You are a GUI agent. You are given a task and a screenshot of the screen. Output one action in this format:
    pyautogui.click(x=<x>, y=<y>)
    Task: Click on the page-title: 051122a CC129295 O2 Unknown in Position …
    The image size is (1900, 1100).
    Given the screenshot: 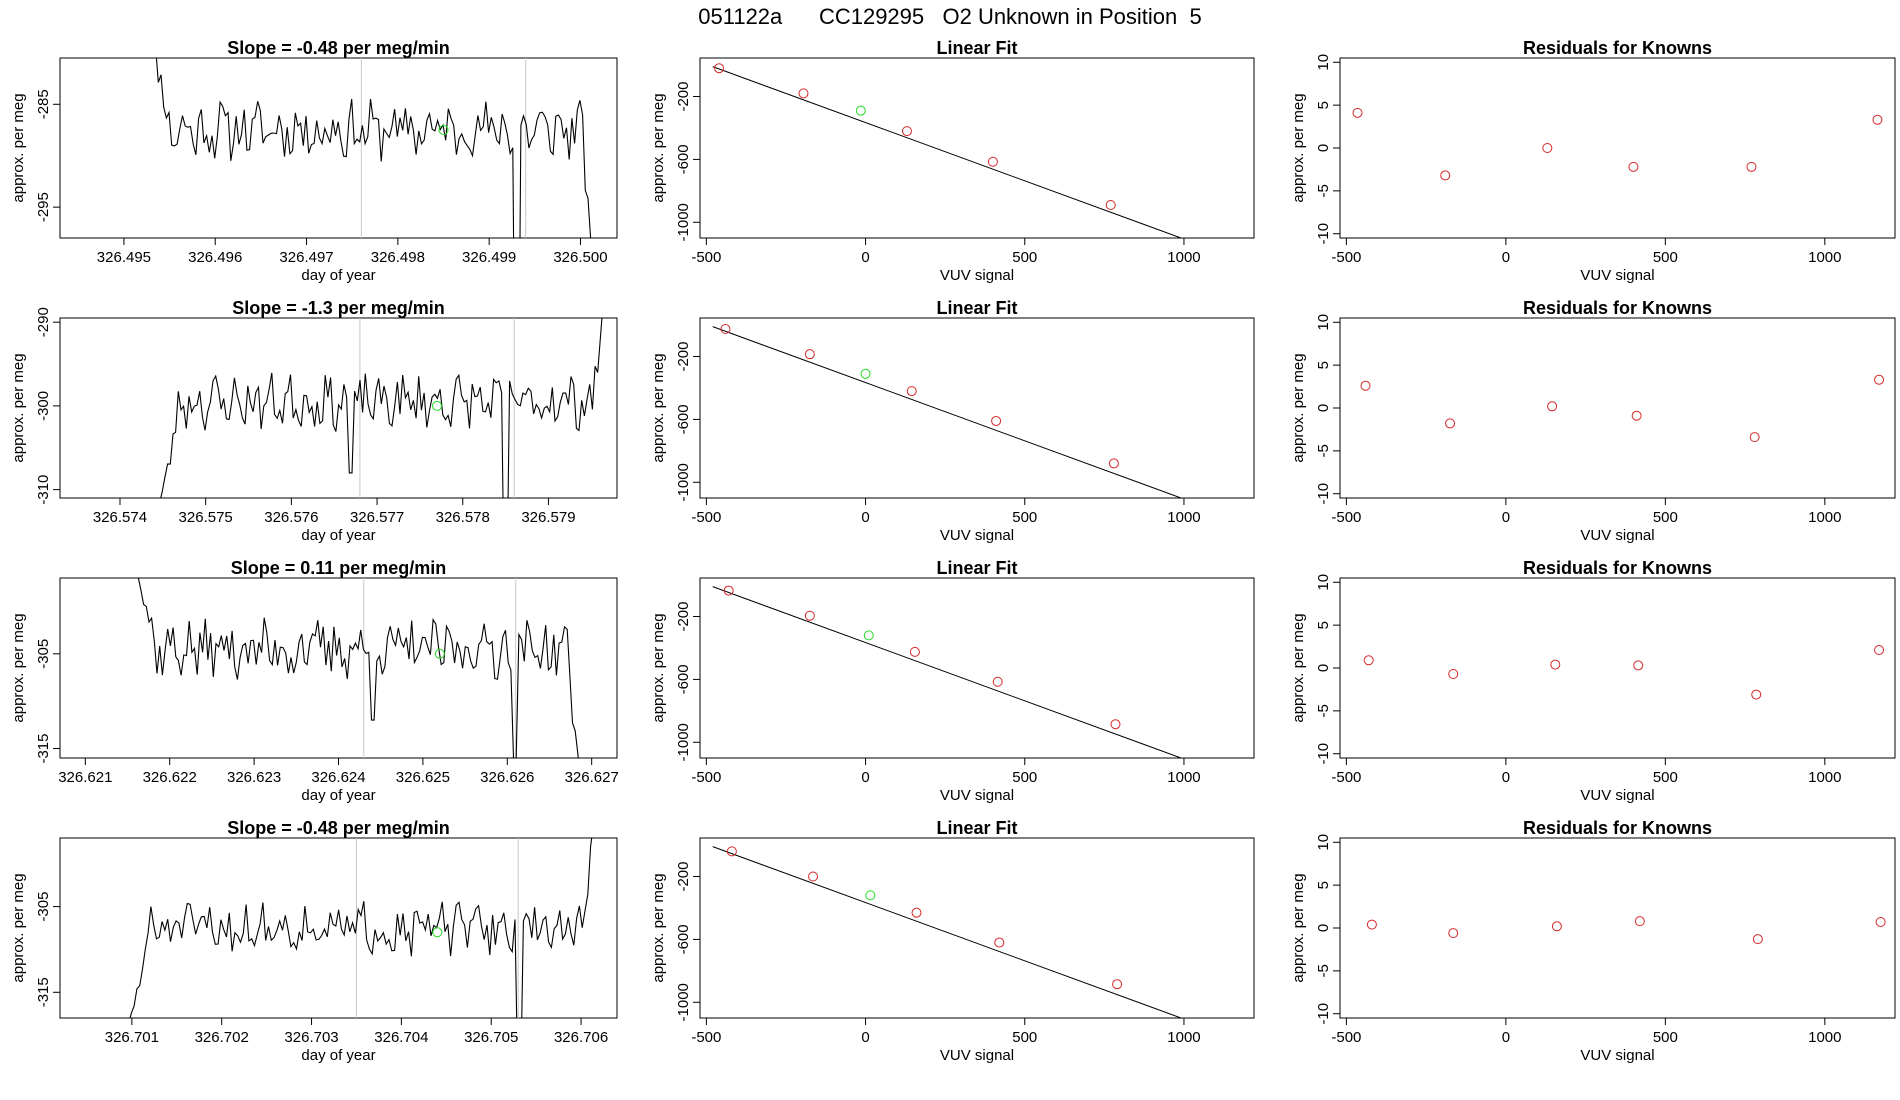 What is the action you would take?
    pyautogui.click(x=950, y=16)
    